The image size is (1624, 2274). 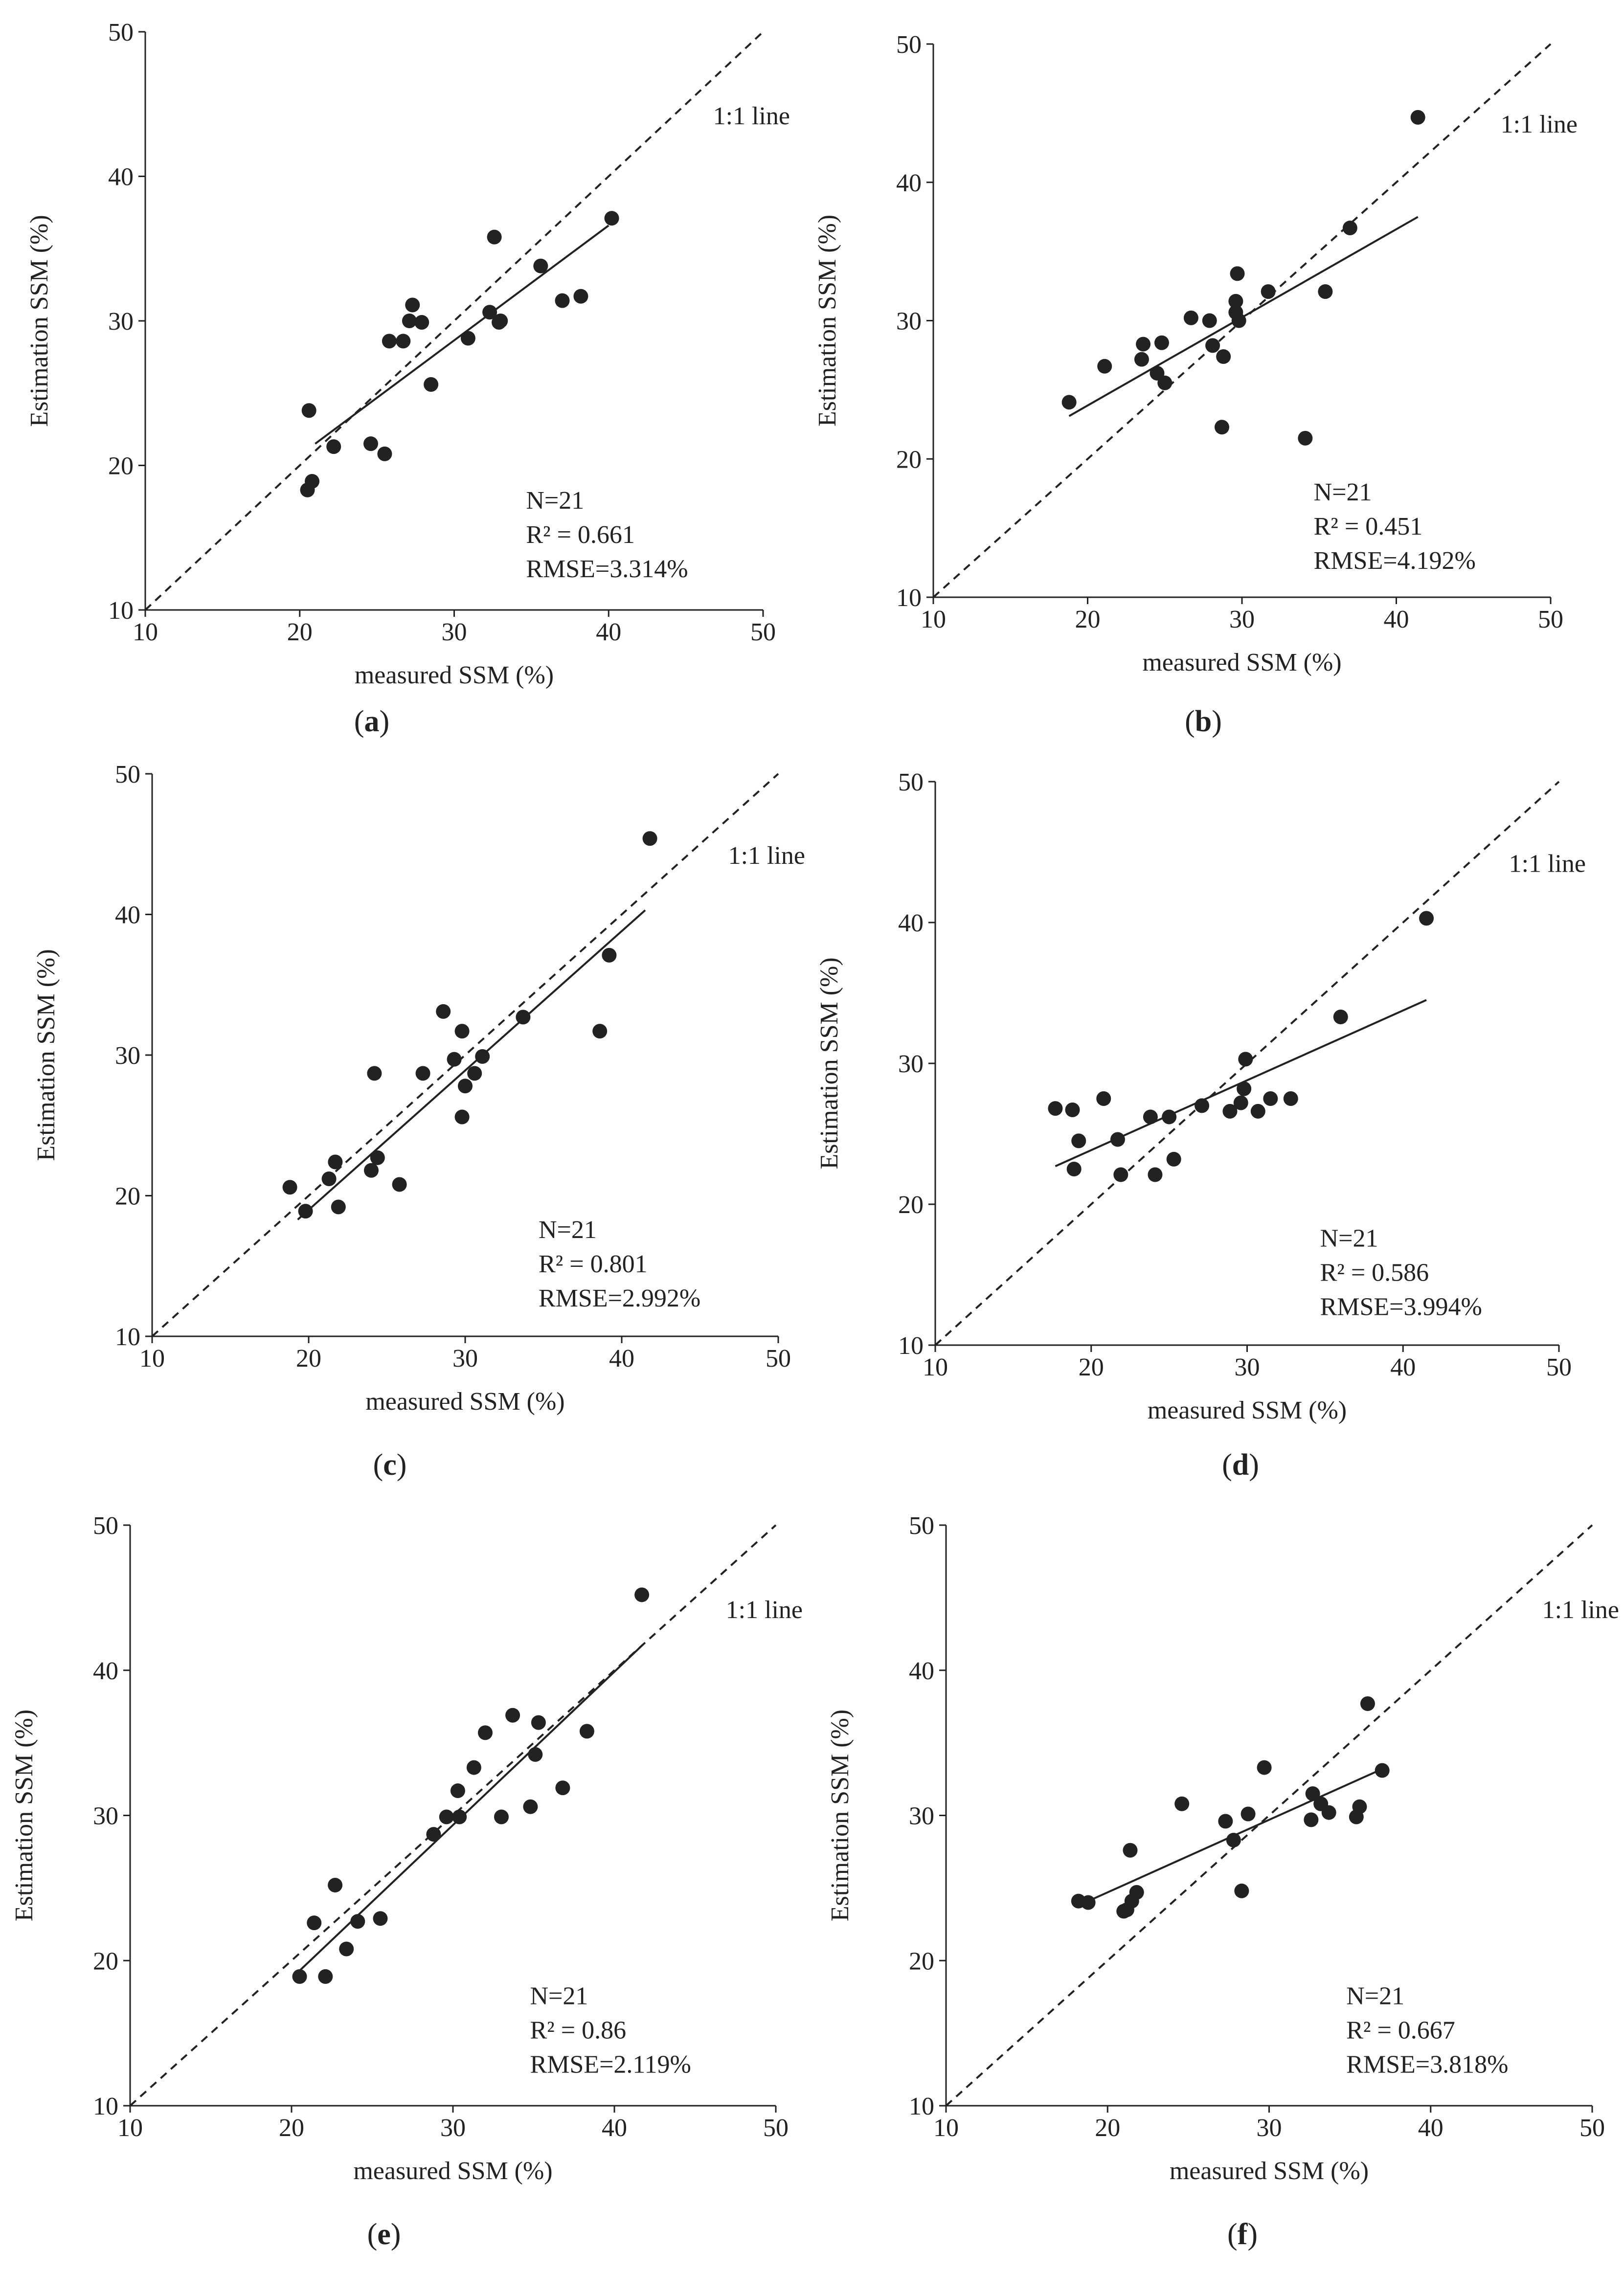 I want to click on panel-label: (b), so click(x=1204, y=721).